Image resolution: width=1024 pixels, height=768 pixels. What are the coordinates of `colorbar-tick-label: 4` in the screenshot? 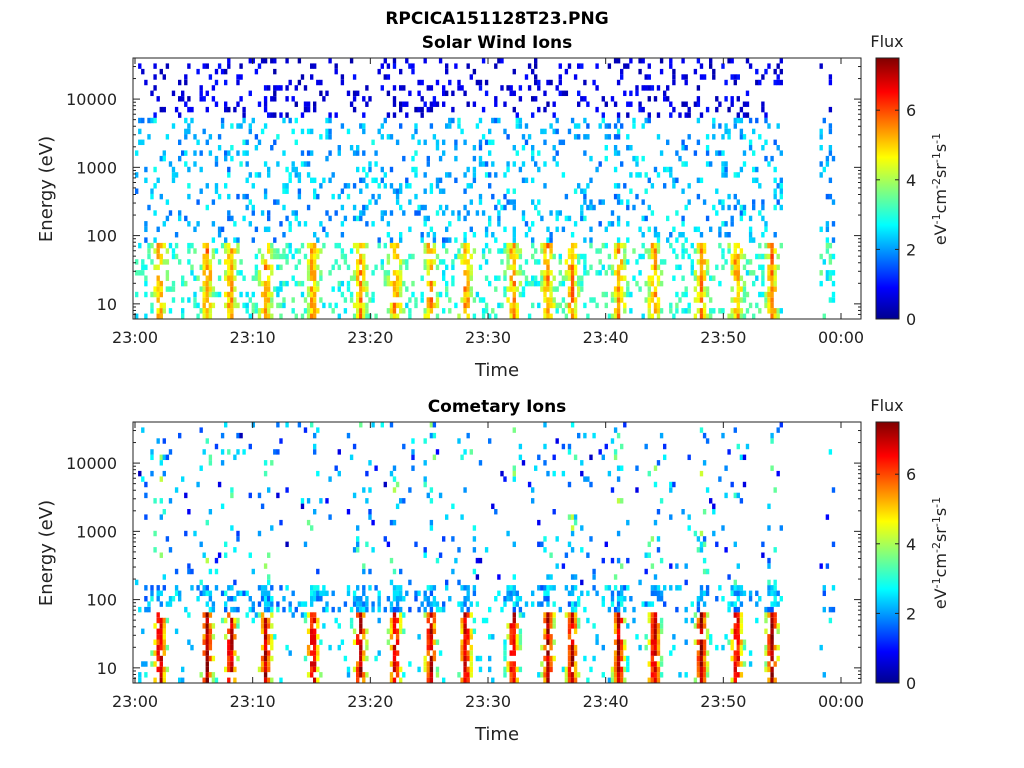 It's located at (911, 180).